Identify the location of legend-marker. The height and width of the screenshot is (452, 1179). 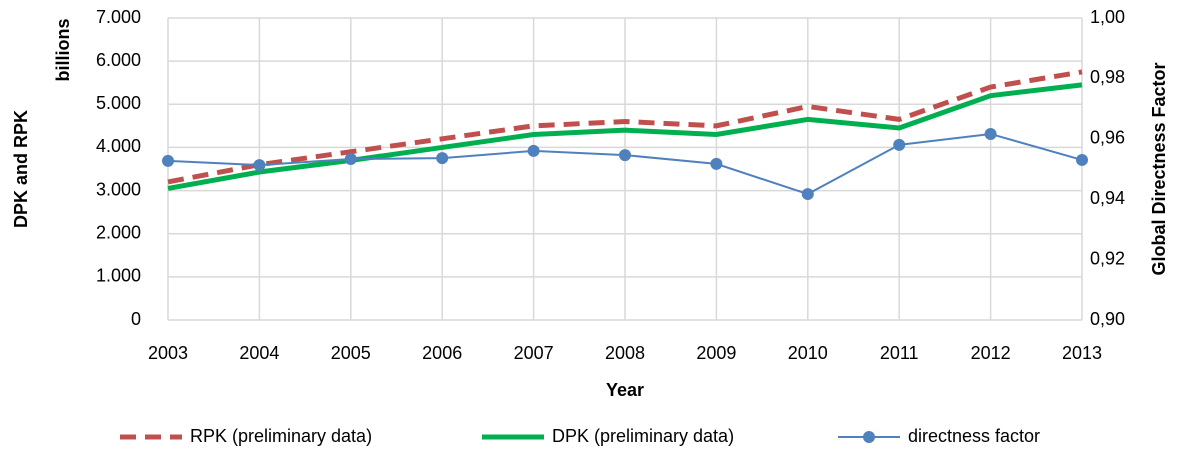
(869, 437).